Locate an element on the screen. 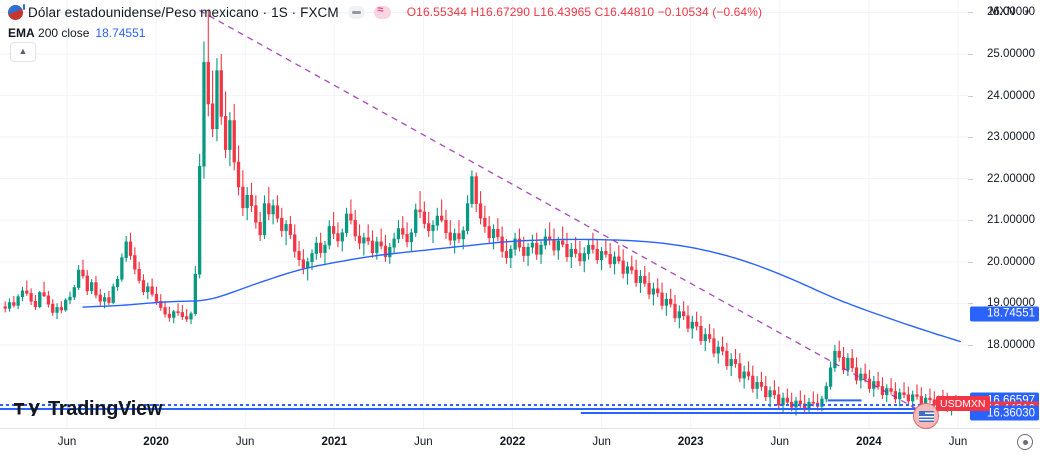 The height and width of the screenshot is (457, 1040). currency-selector: MXN ▼ is located at coordinates (1010, 12).